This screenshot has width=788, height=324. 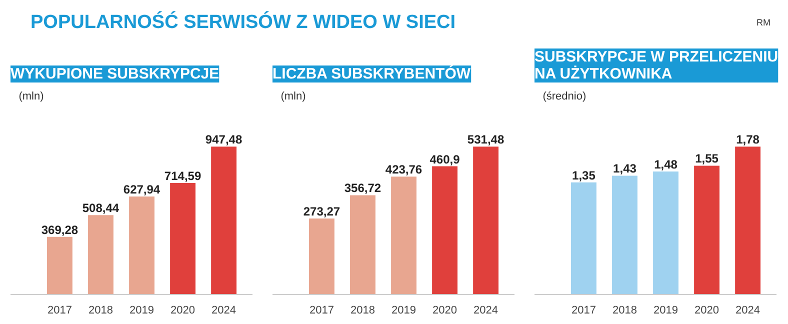 What do you see at coordinates (223, 139) in the screenshot?
I see `data-label: 947,48` at bounding box center [223, 139].